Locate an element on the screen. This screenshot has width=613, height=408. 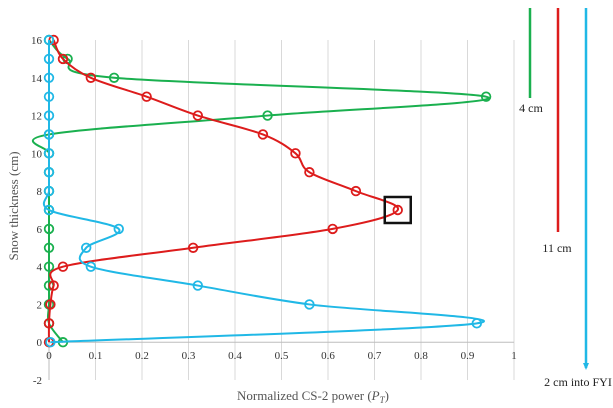
x-tick-label: 0.3 is located at coordinates (189, 356).